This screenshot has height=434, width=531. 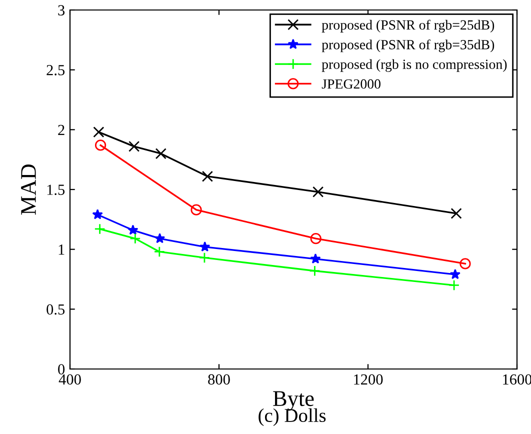 I want to click on y-tick-label: 1.5, so click(x=56, y=190).